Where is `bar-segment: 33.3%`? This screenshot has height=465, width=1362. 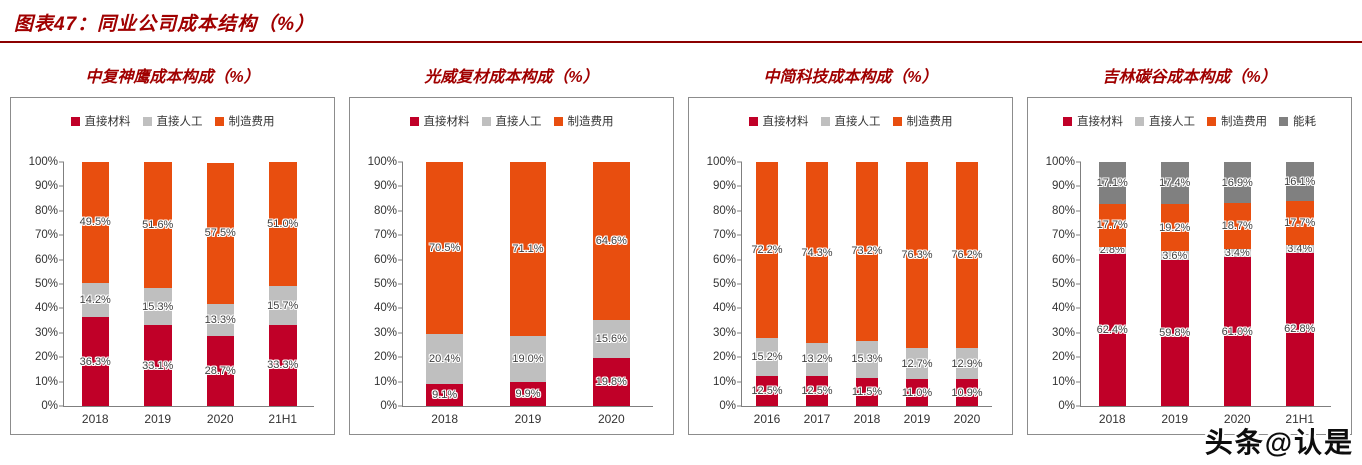 bar-segment: 33.3% is located at coordinates (282, 365).